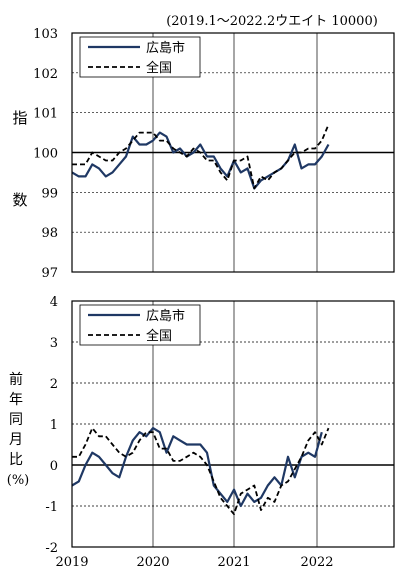 The image size is (398, 569). Describe the element at coordinates (272, 21) in the screenshot. I see `chart-title: (2019.1～2022.2ウエイト 10000)` at that location.